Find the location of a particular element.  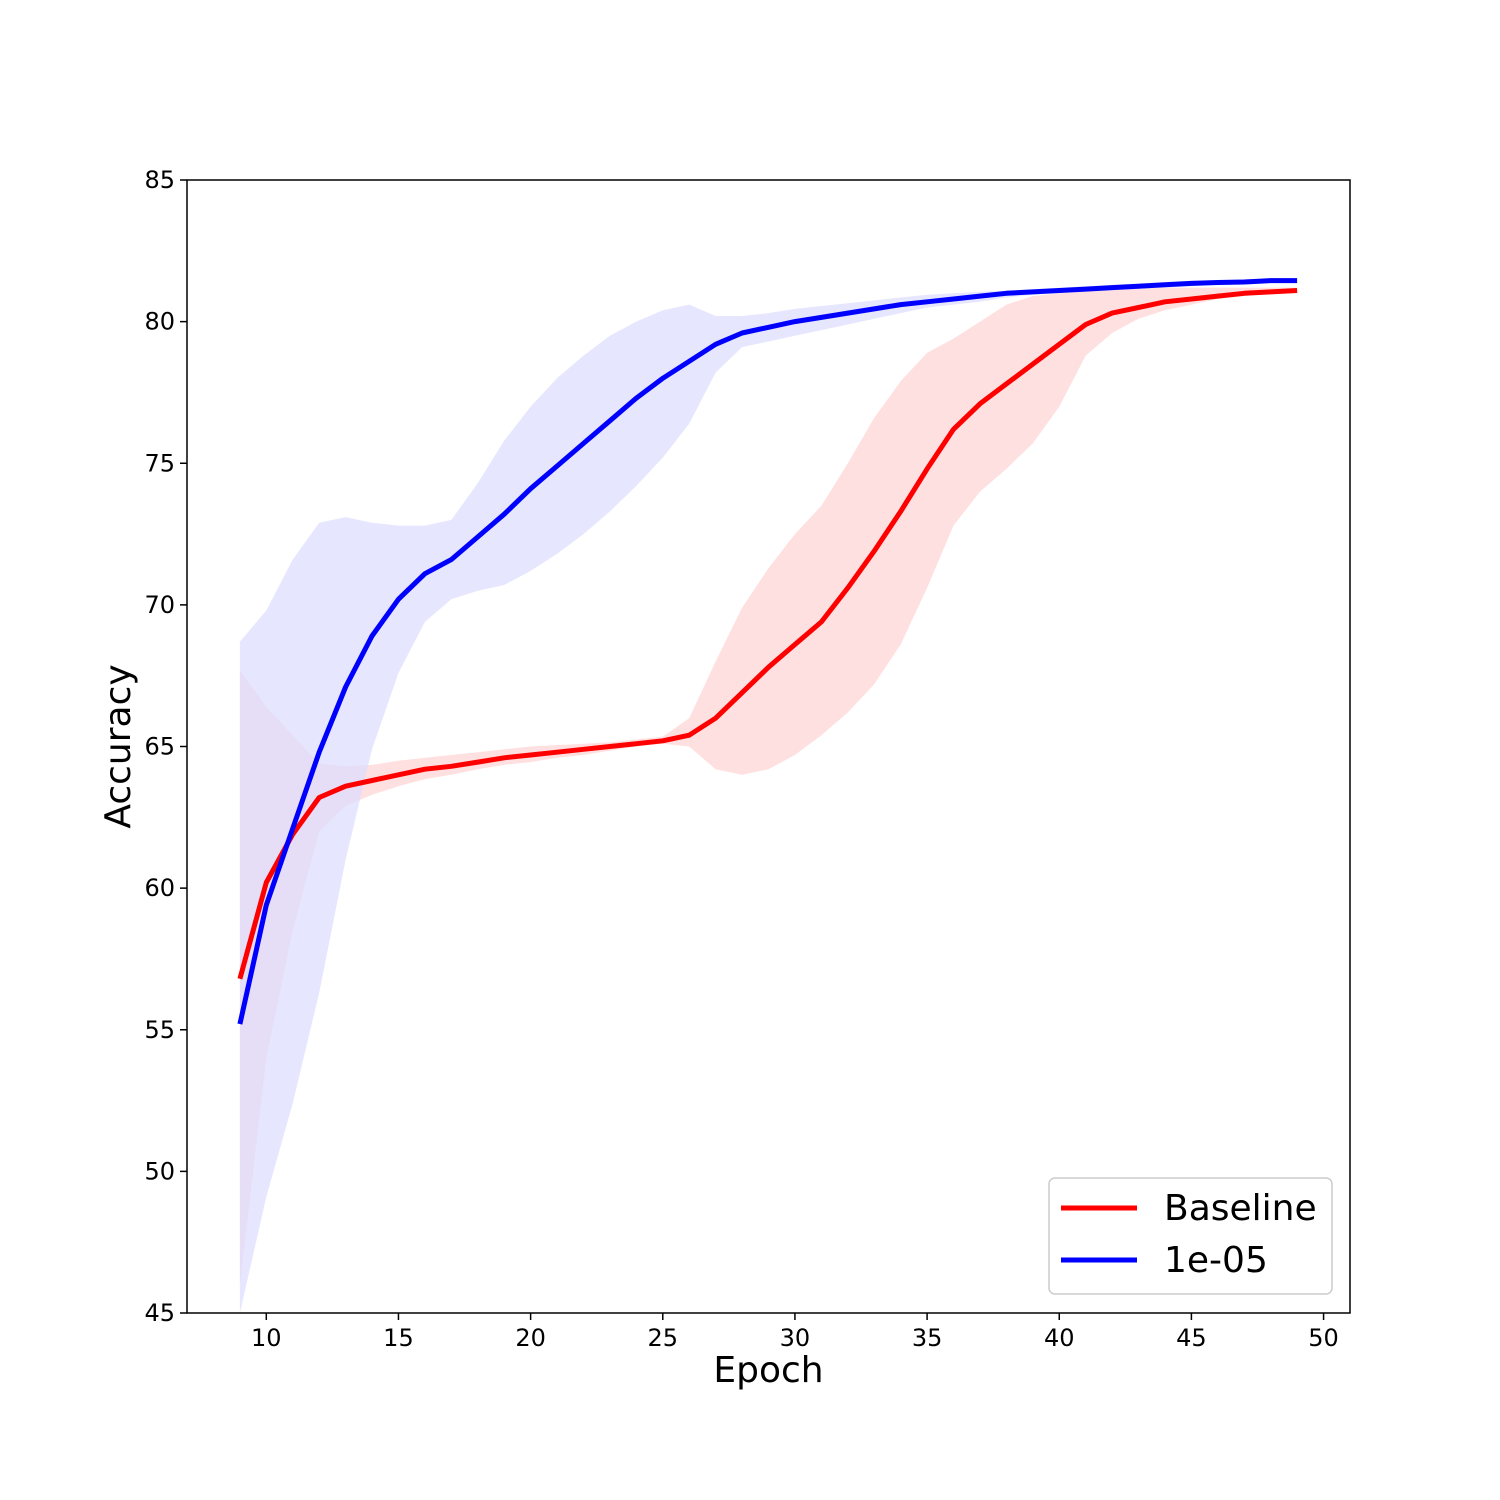

y-tick-label: 80 is located at coordinates (159, 322).